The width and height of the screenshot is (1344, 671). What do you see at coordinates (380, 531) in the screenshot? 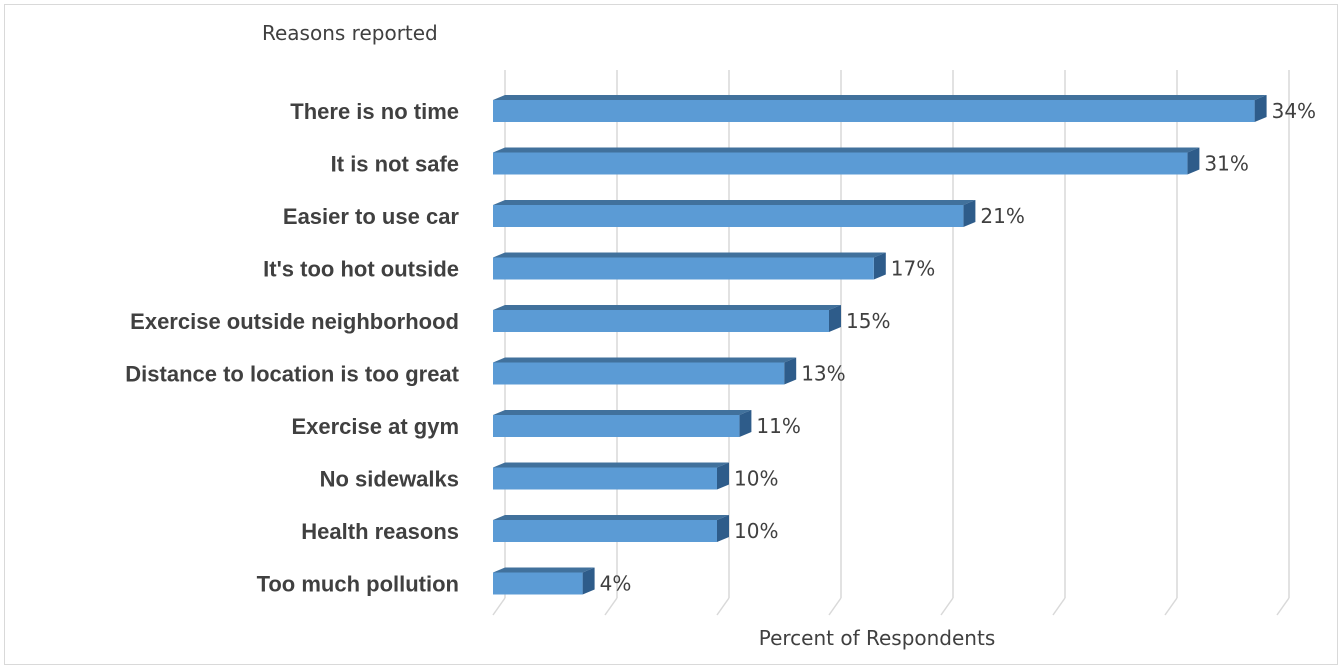
I see `category-label: Health reasons` at bounding box center [380, 531].